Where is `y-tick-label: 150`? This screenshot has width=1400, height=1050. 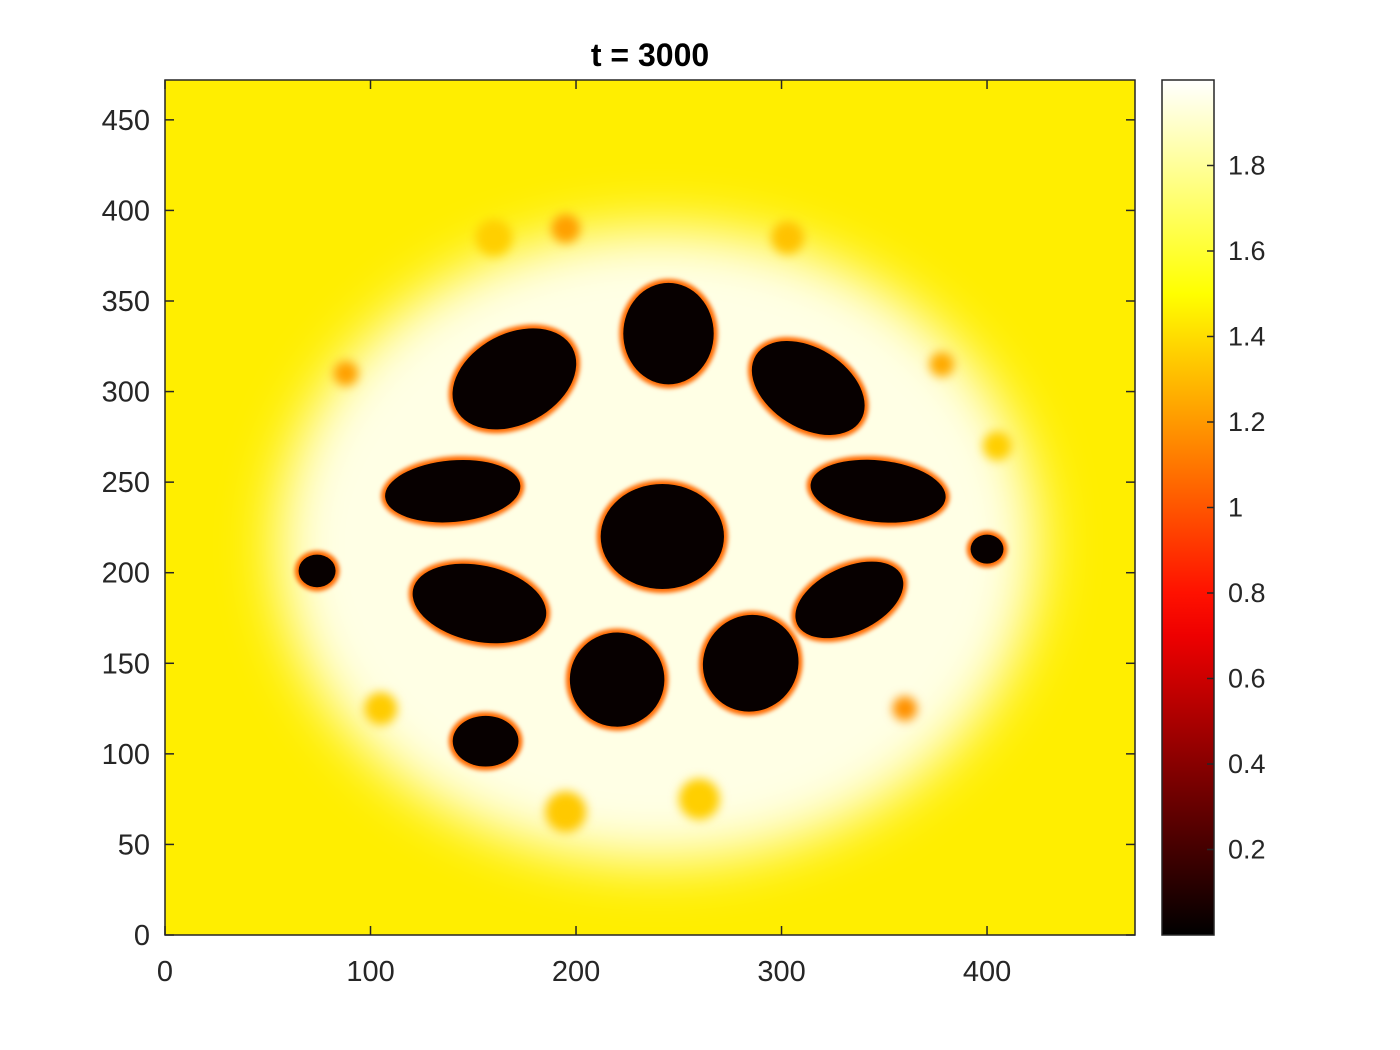 y-tick-label: 150 is located at coordinates (126, 664).